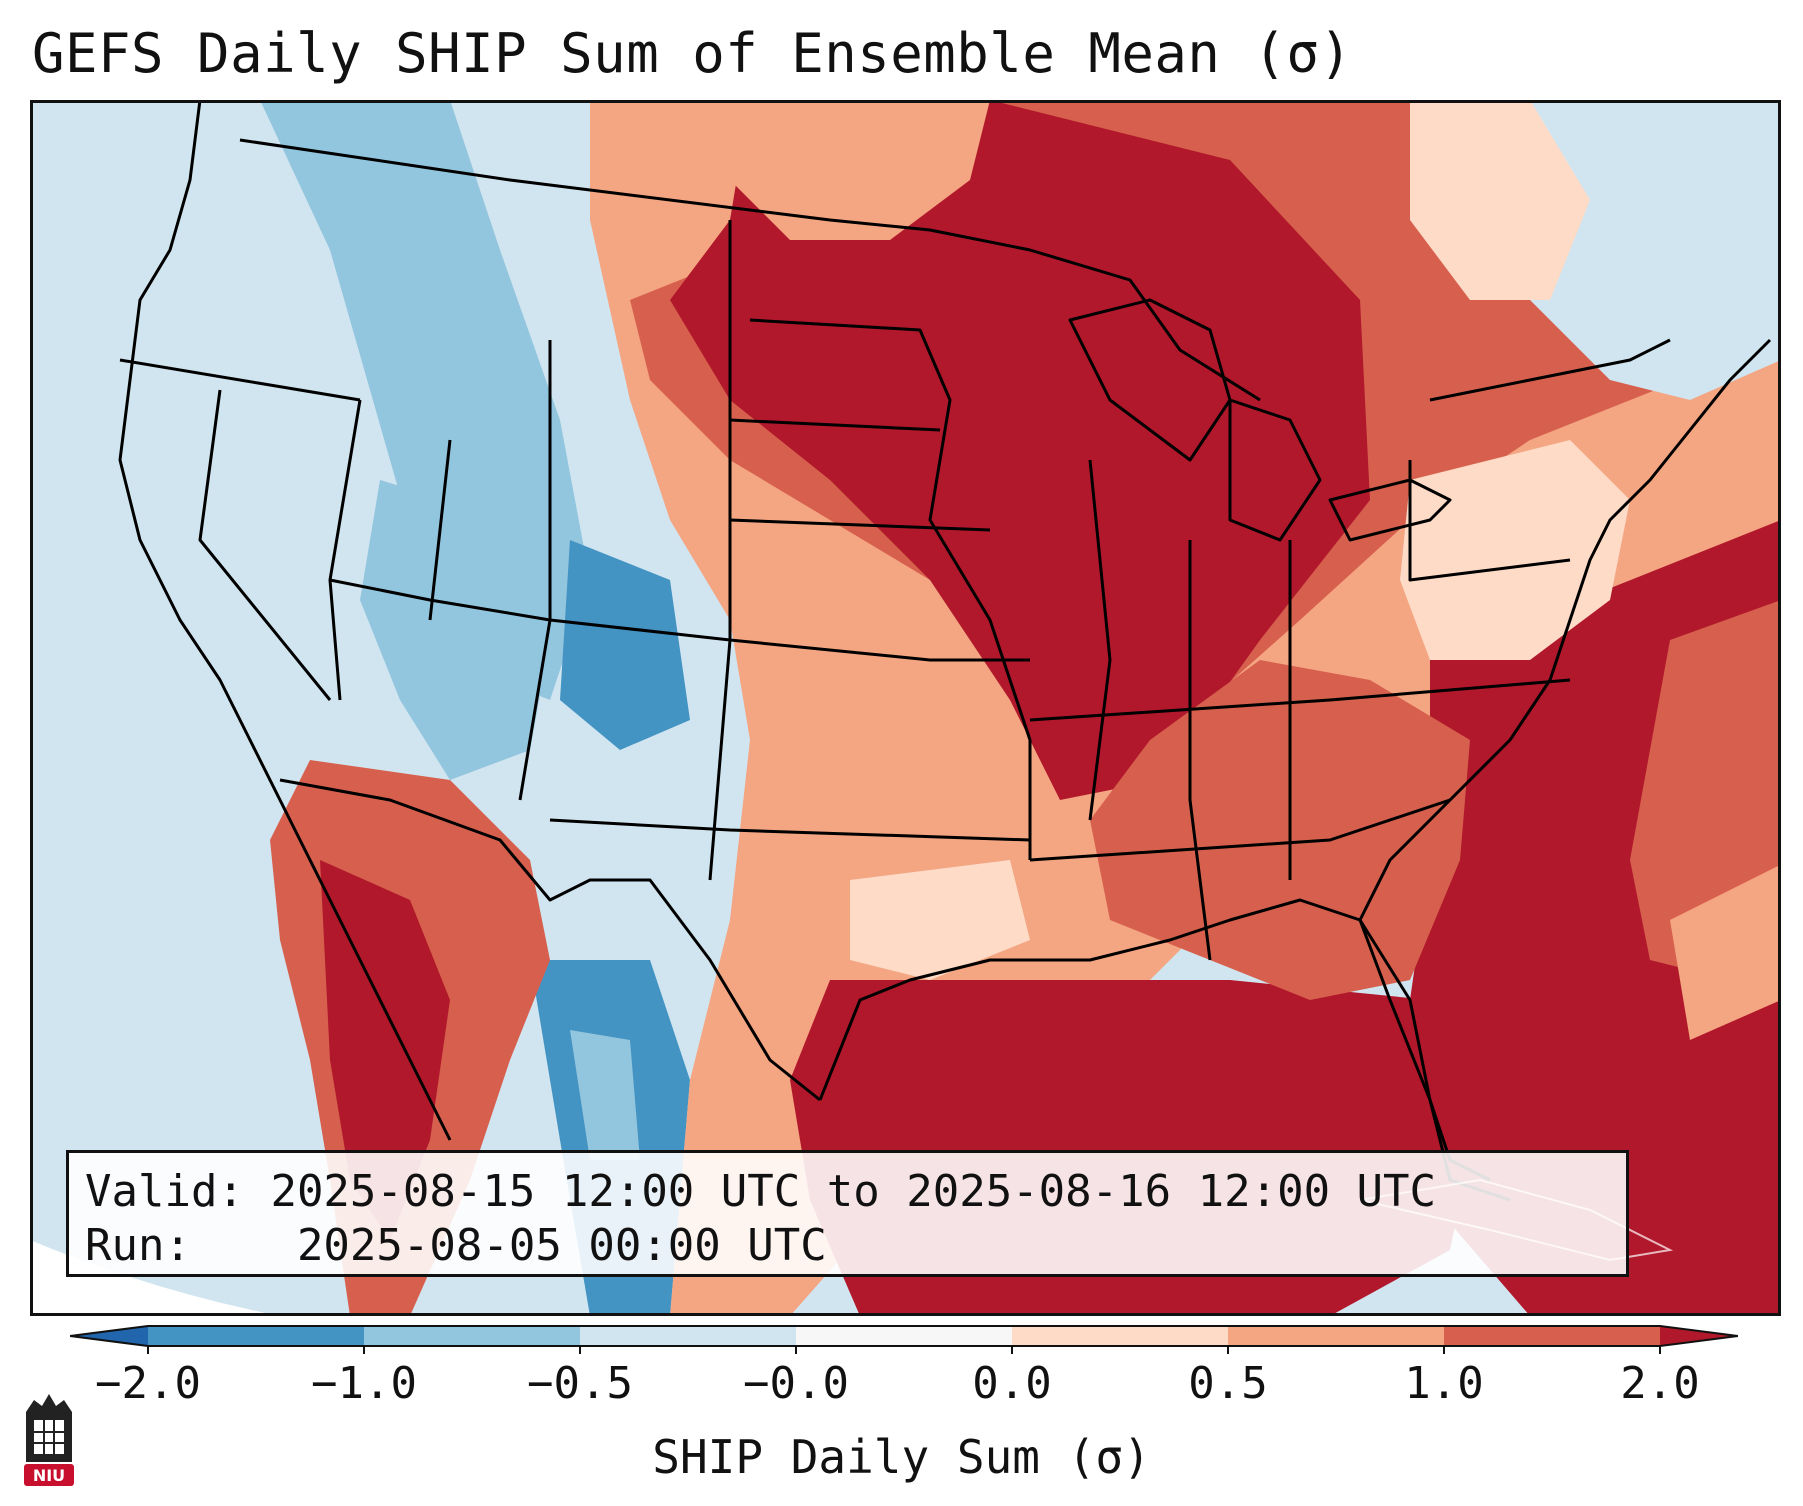  Describe the element at coordinates (561, 1245) in the screenshot. I see `run-value: 2025-08-05 00:00 UTC` at that location.